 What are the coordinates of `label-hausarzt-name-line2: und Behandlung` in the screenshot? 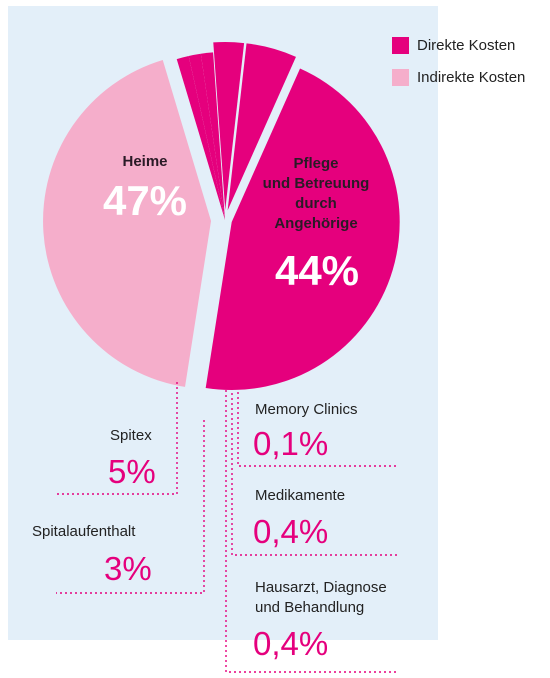 It's located at (310, 607).